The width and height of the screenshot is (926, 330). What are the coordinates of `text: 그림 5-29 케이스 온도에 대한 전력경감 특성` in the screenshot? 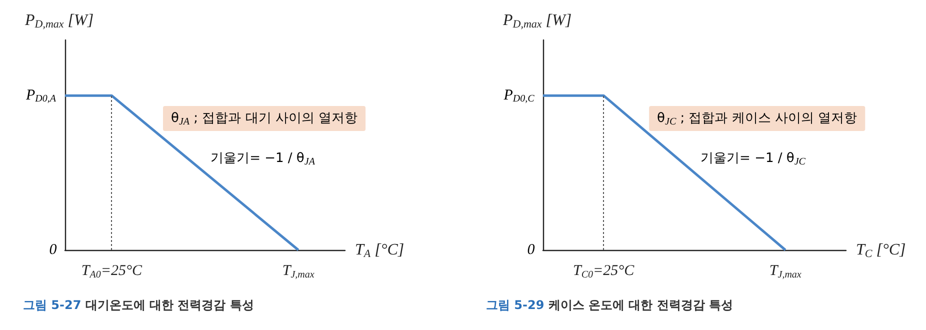 It's located at (610, 305).